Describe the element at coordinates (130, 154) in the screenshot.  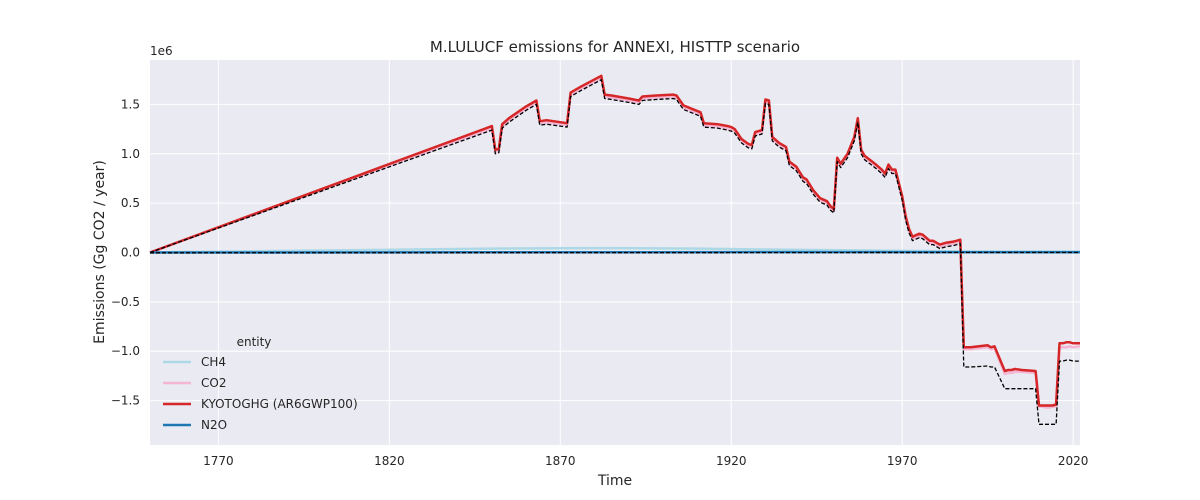
I see `y-tick-label: 1.0` at that location.